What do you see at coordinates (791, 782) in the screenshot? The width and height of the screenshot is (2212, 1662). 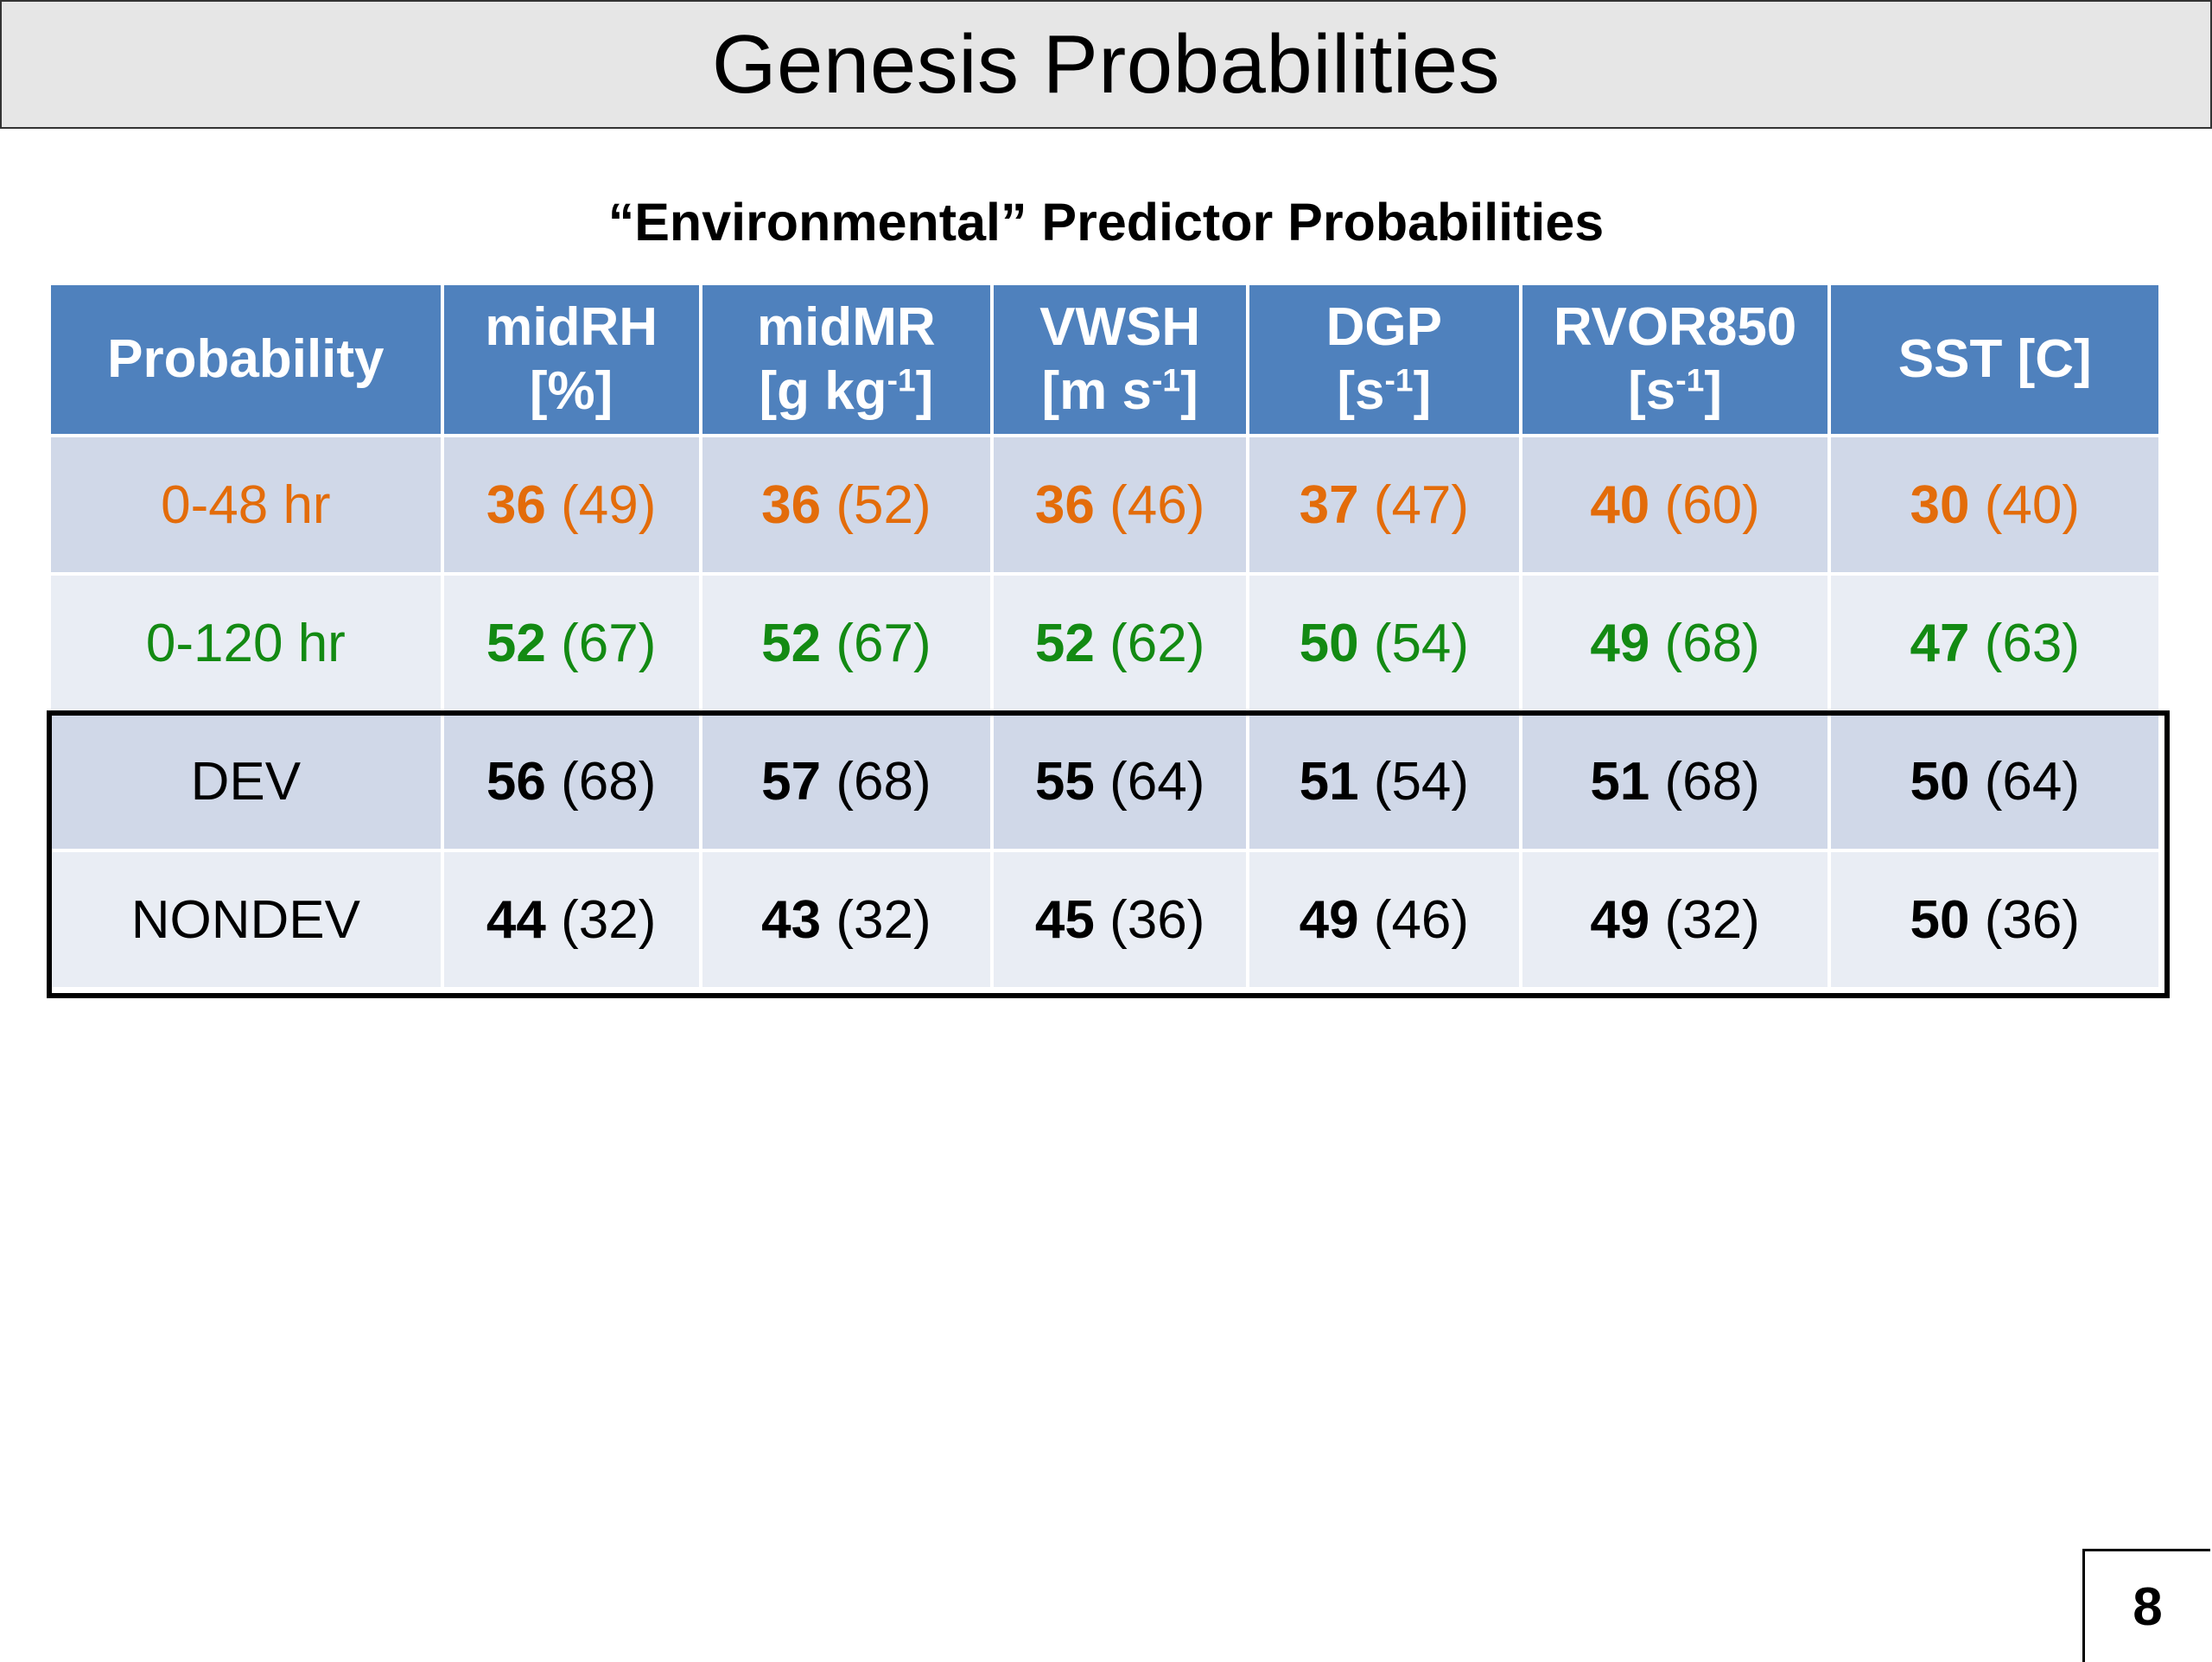 I see `cell-primary-value: 57` at bounding box center [791, 782].